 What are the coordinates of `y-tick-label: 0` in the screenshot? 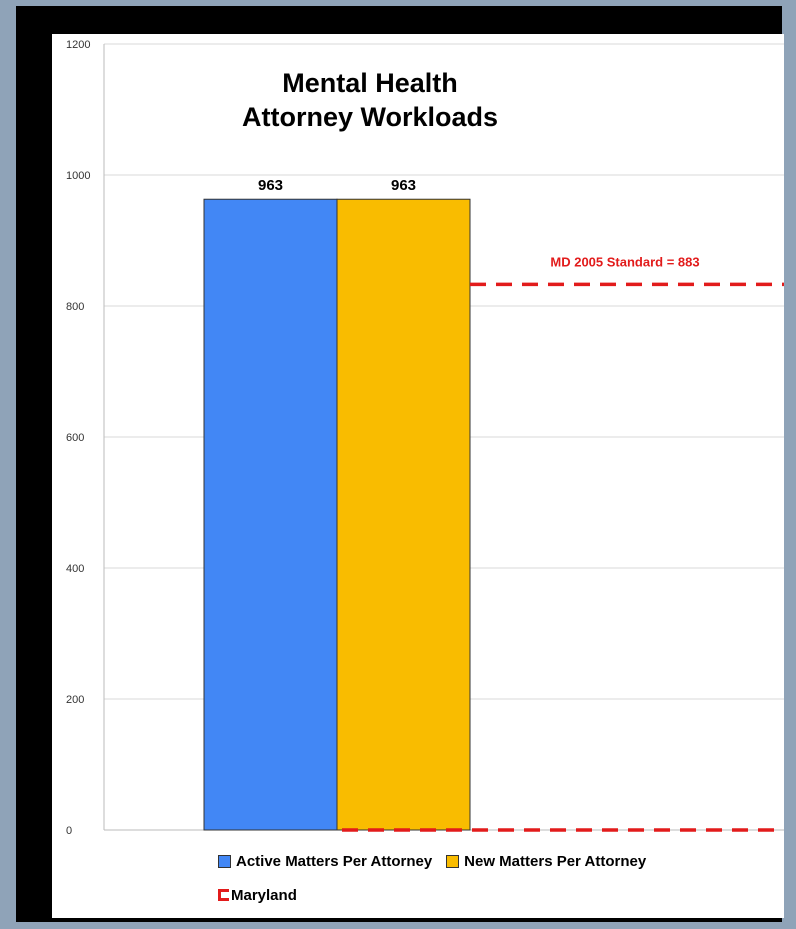 It's located at (69, 831).